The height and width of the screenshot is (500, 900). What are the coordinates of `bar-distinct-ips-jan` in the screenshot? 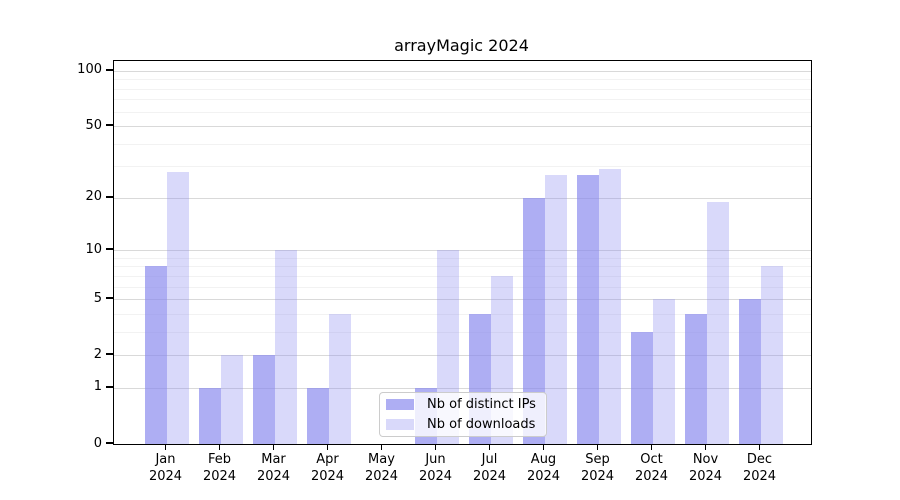 It's located at (155, 355).